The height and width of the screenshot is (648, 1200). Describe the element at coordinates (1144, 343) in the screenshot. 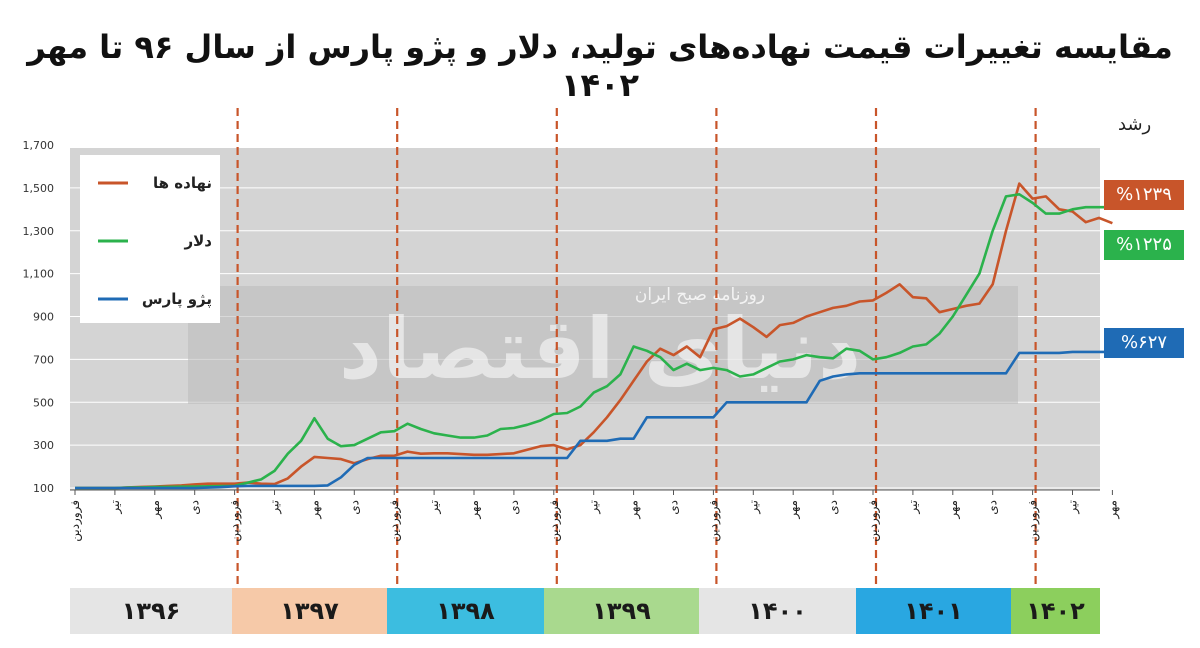

I see `growth-badge-peugeot: %۶۲۷` at that location.